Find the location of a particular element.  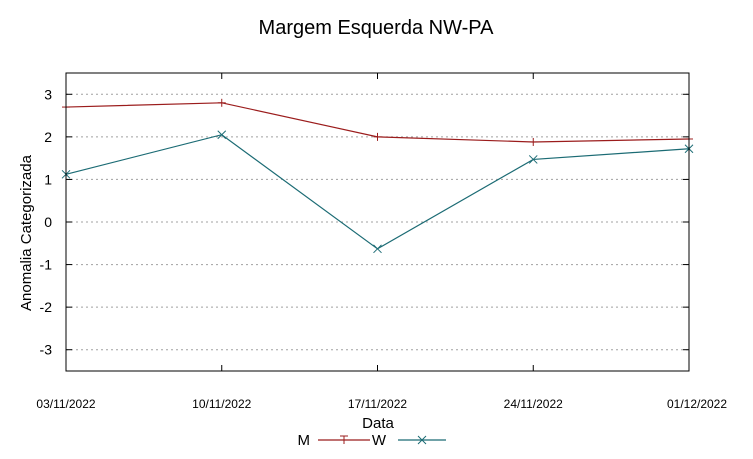

x-tick-label: 01/12/2022 is located at coordinates (697, 404).